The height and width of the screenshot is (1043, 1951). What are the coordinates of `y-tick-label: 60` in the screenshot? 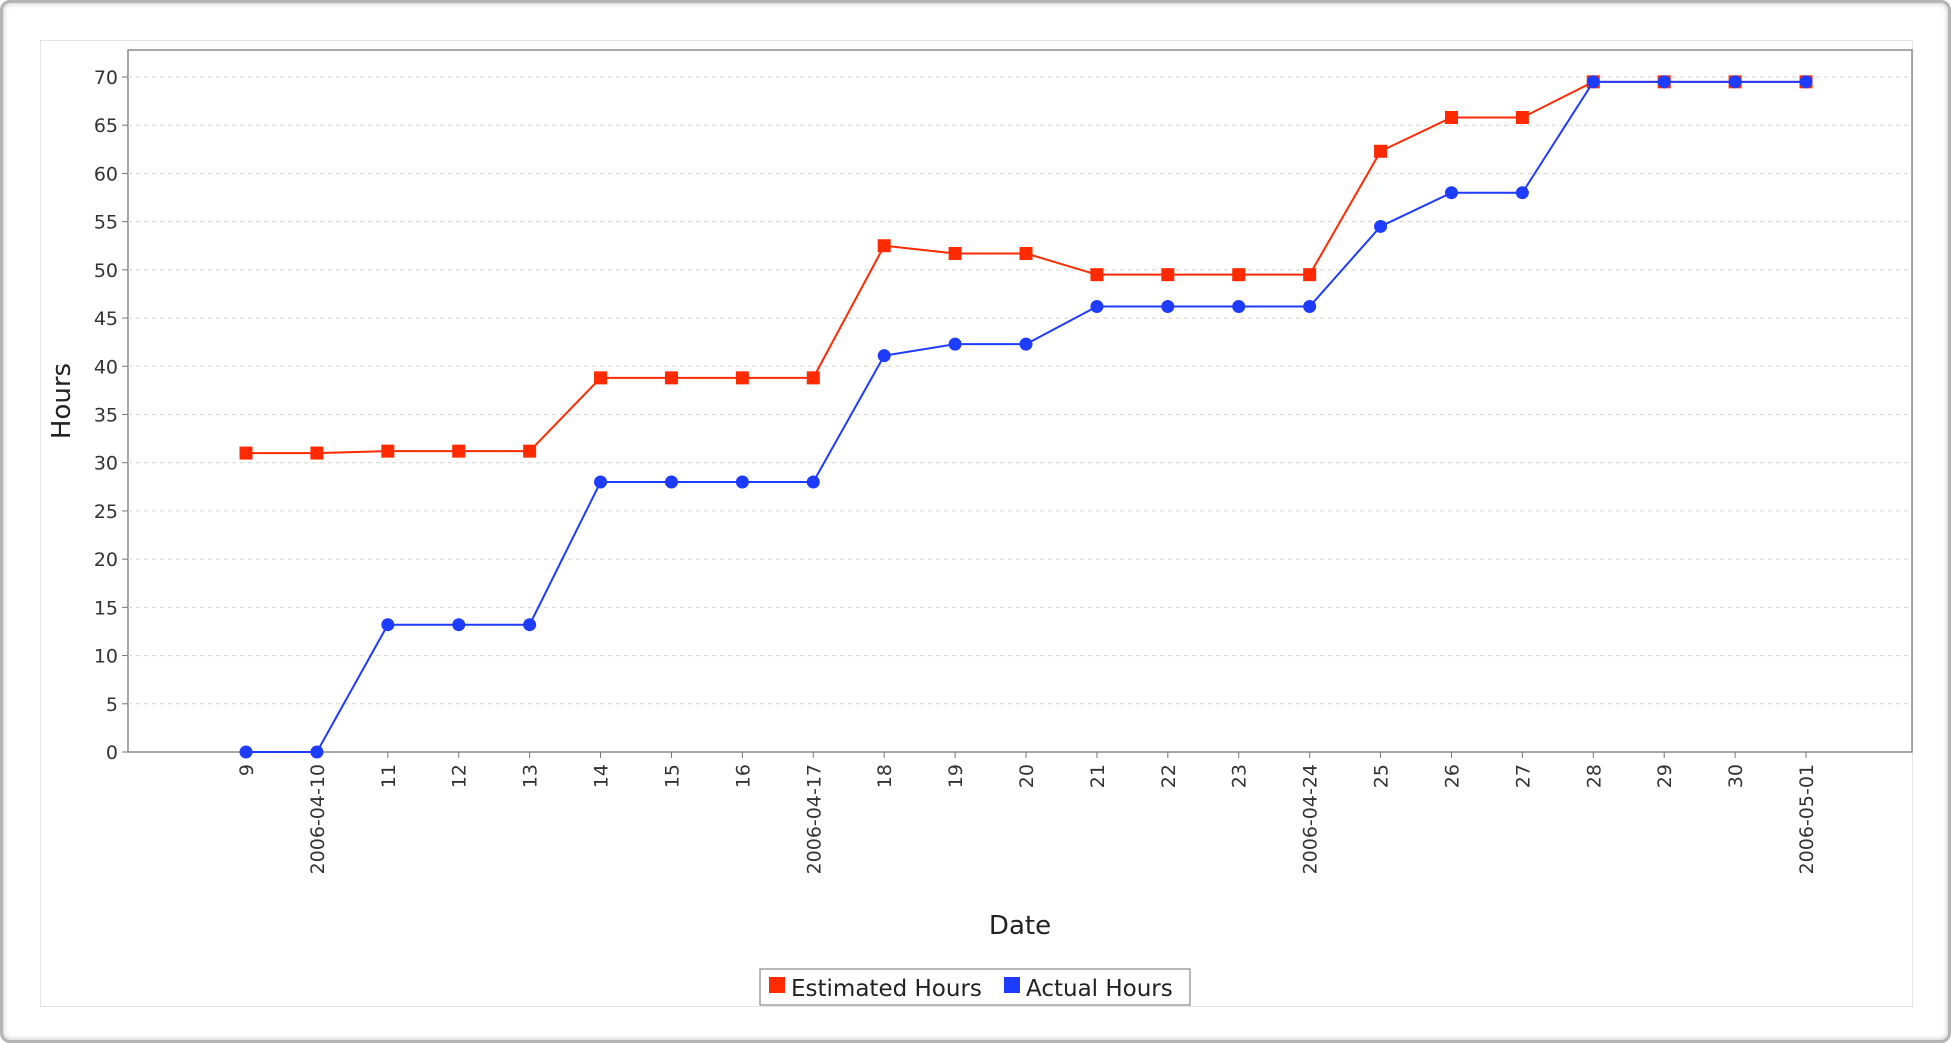 It's located at (106, 174).